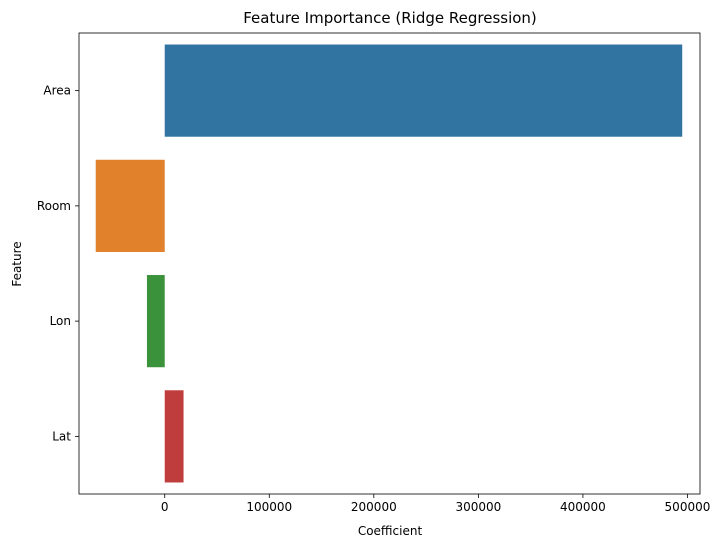 The height and width of the screenshot is (547, 712). What do you see at coordinates (390, 531) in the screenshot?
I see `x-axis-label: Coefficient` at bounding box center [390, 531].